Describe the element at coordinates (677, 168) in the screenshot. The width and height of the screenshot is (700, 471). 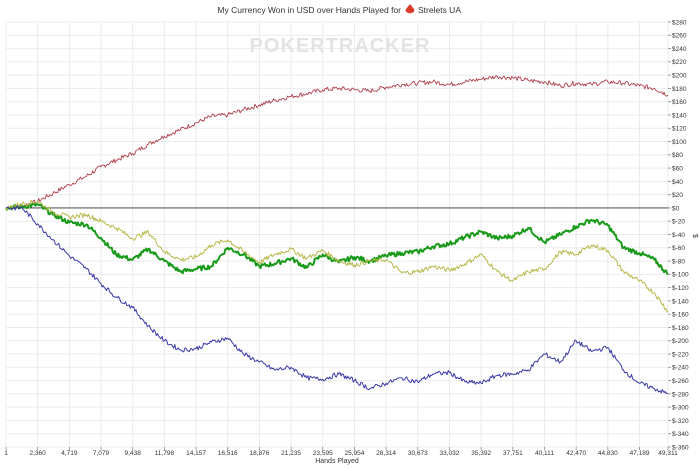
I see `y-tick-label: $60` at that location.